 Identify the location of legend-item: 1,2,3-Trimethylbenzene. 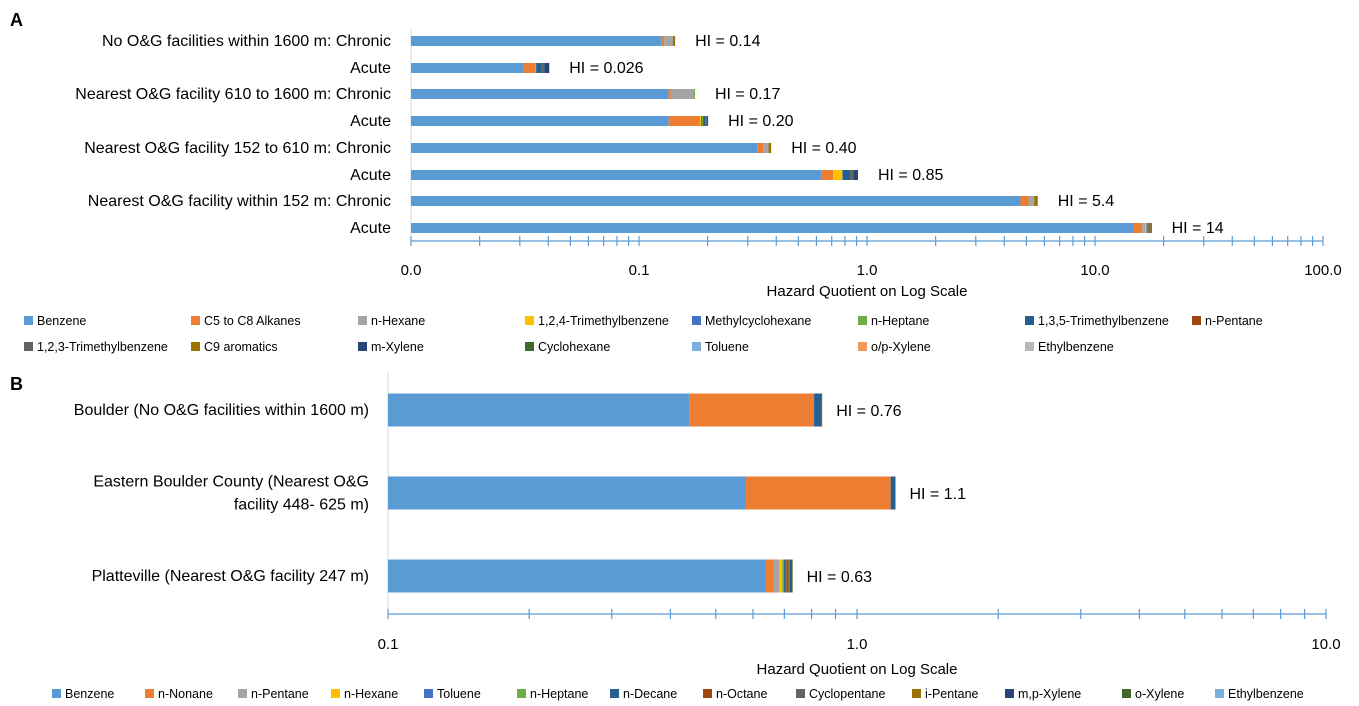
(96, 347).